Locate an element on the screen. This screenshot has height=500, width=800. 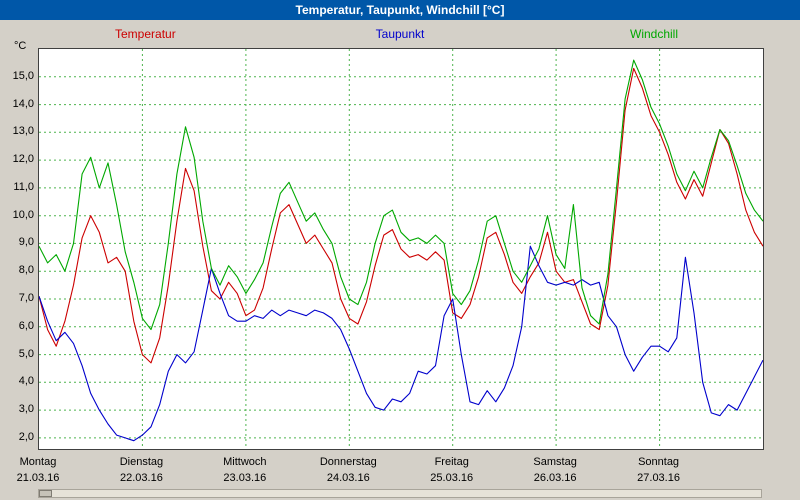
y-axis-label: 7,0 is located at coordinates (26, 298).